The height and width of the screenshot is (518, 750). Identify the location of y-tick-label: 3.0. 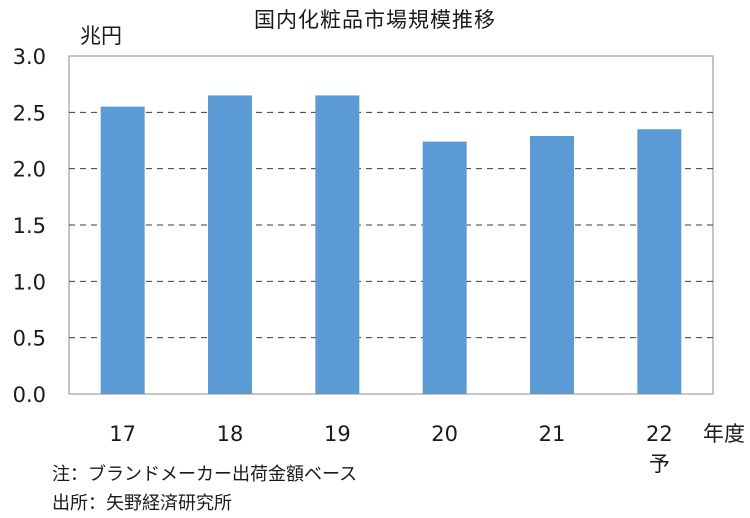
(29, 57).